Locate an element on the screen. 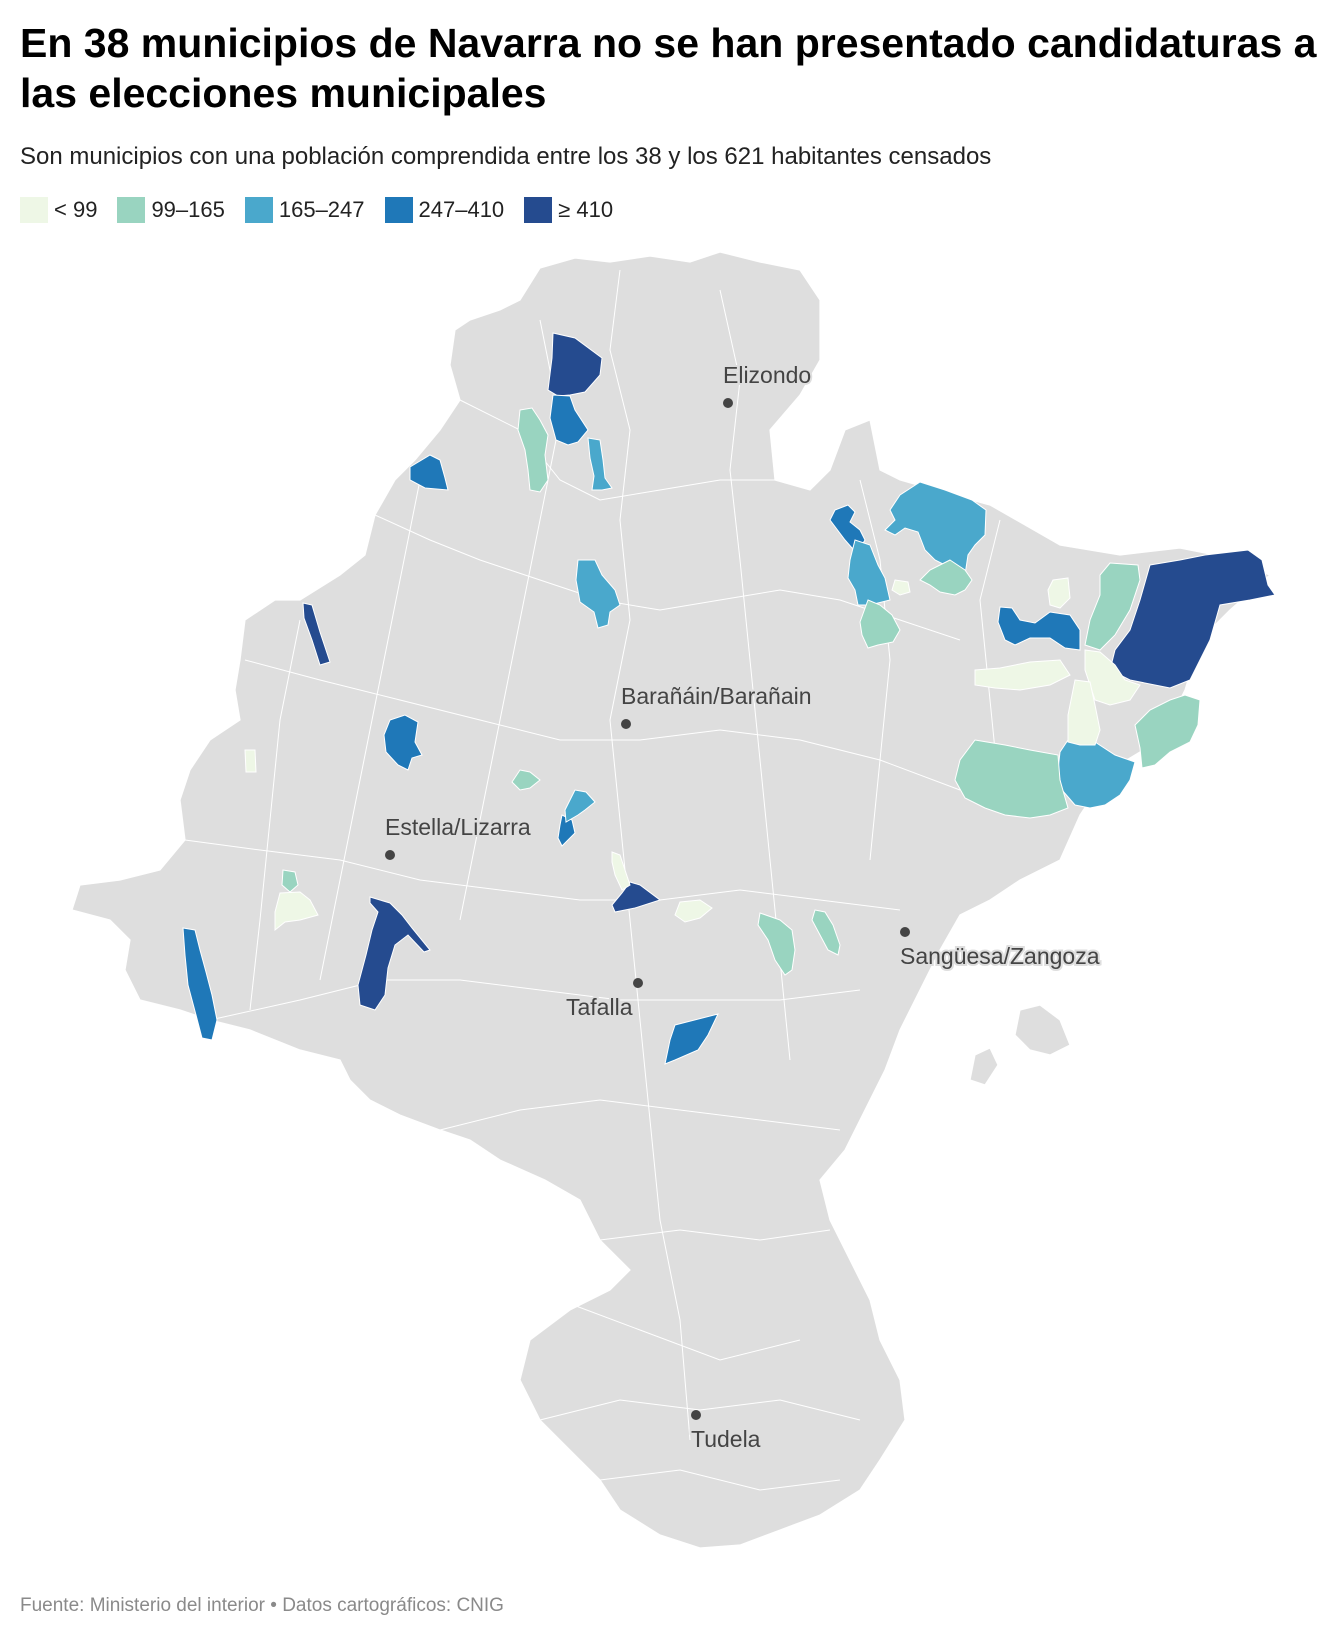  legend-label-4: 247–410 is located at coordinates (461, 209).